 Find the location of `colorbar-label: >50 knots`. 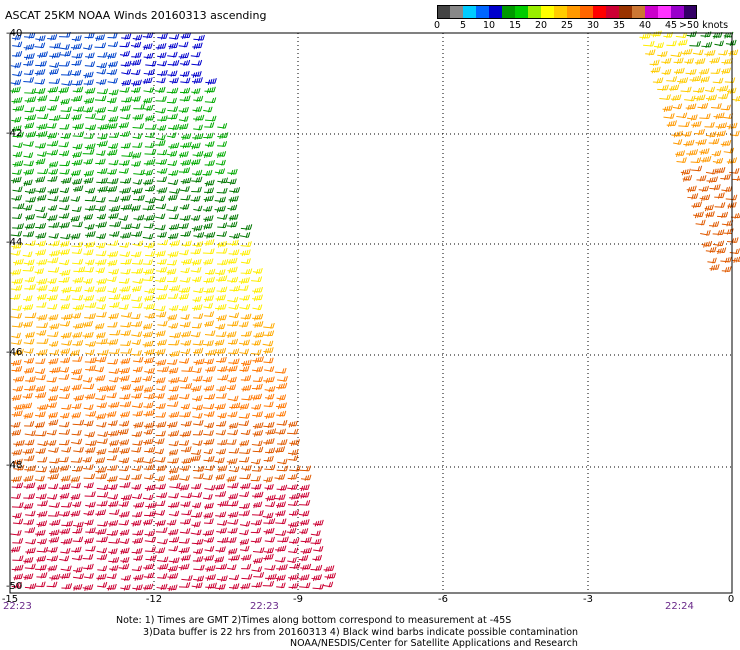

colorbar-label: >50 knots is located at coordinates (704, 25).